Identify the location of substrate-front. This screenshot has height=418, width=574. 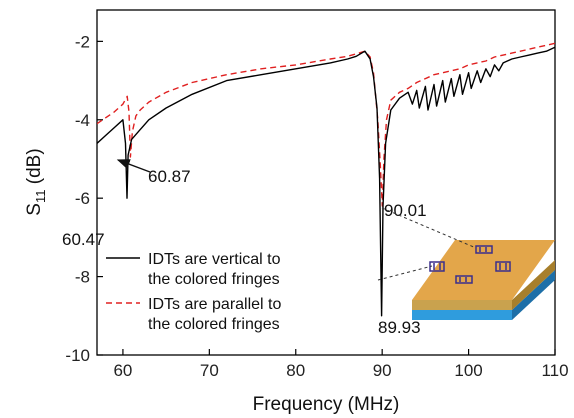
(462, 315).